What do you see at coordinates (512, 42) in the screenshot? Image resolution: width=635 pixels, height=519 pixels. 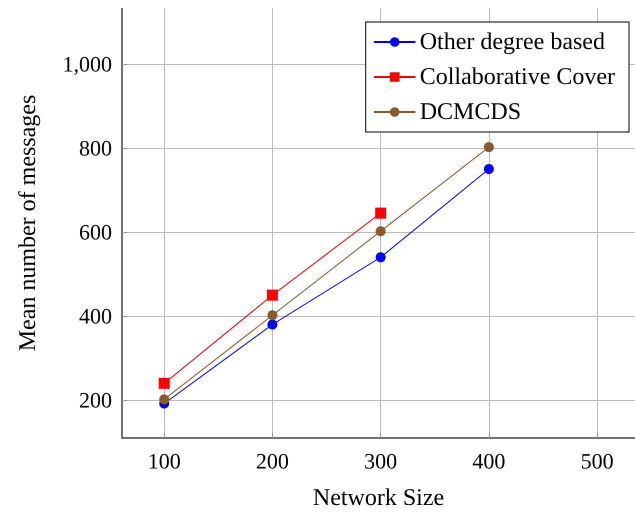 I see `legend-label: Other degree based` at bounding box center [512, 42].